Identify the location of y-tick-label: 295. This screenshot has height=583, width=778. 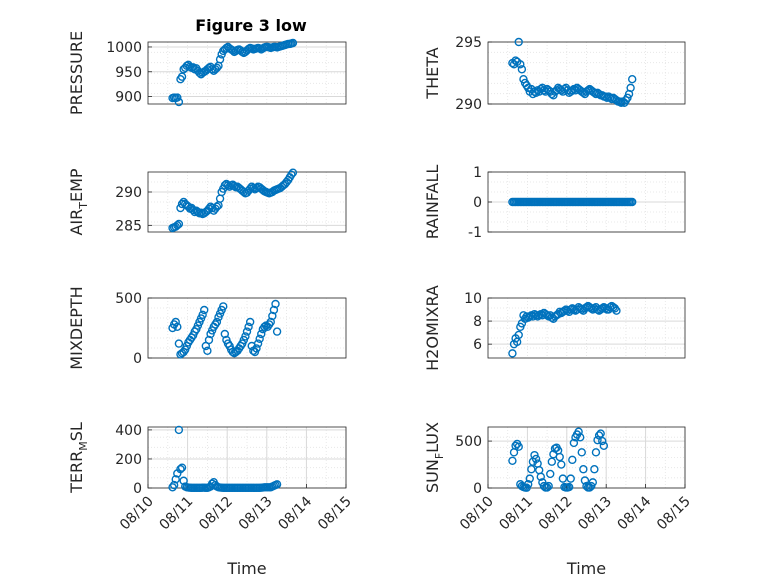
(468, 43).